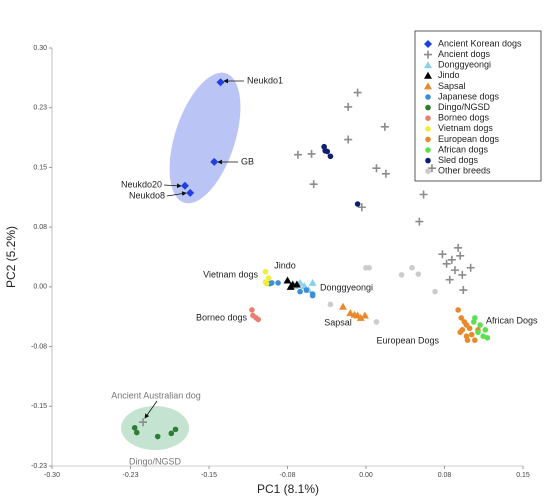 This screenshot has width=559, height=504. What do you see at coordinates (285, 265) in the screenshot?
I see `annotation: Jindo` at bounding box center [285, 265].